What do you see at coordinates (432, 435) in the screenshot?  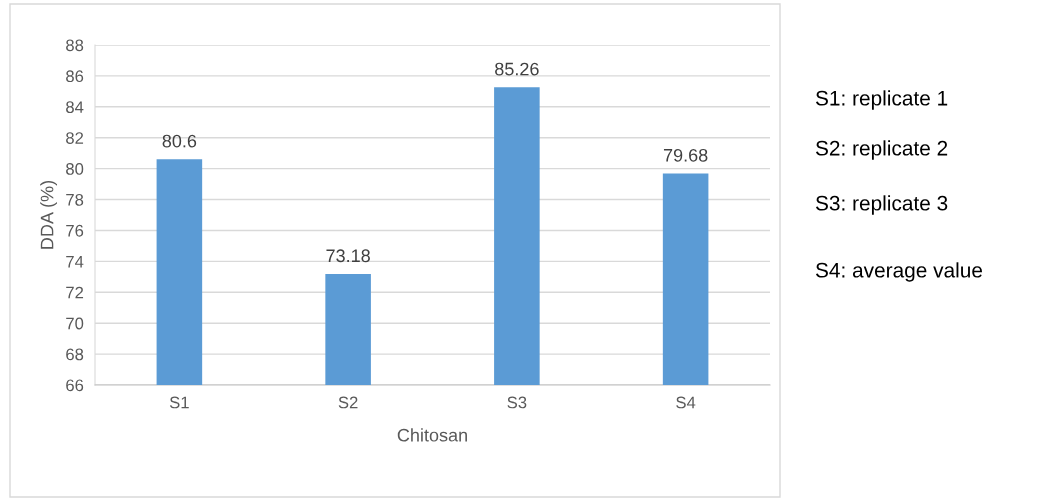 I see `x-axis-title: Chitosan` at bounding box center [432, 435].